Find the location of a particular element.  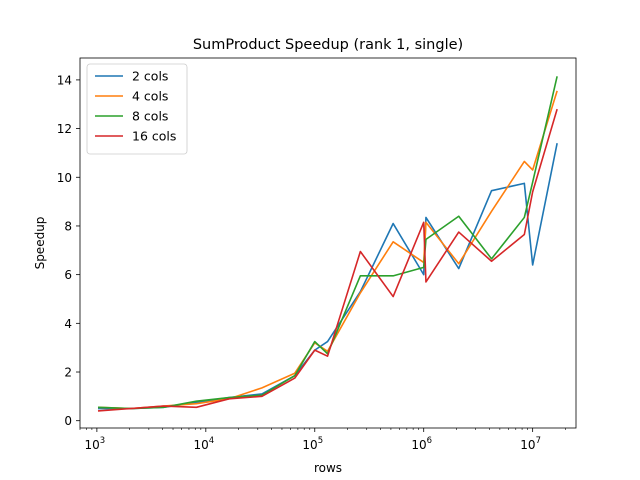

y-tick-label: 0 is located at coordinates (68, 421).